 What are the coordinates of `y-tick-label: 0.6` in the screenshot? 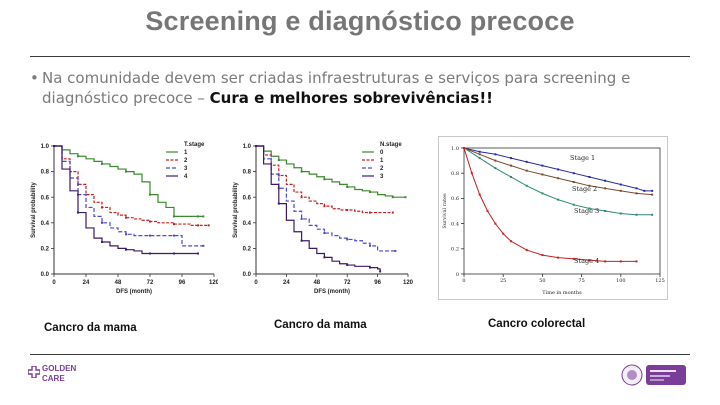 It's located at (45, 198).